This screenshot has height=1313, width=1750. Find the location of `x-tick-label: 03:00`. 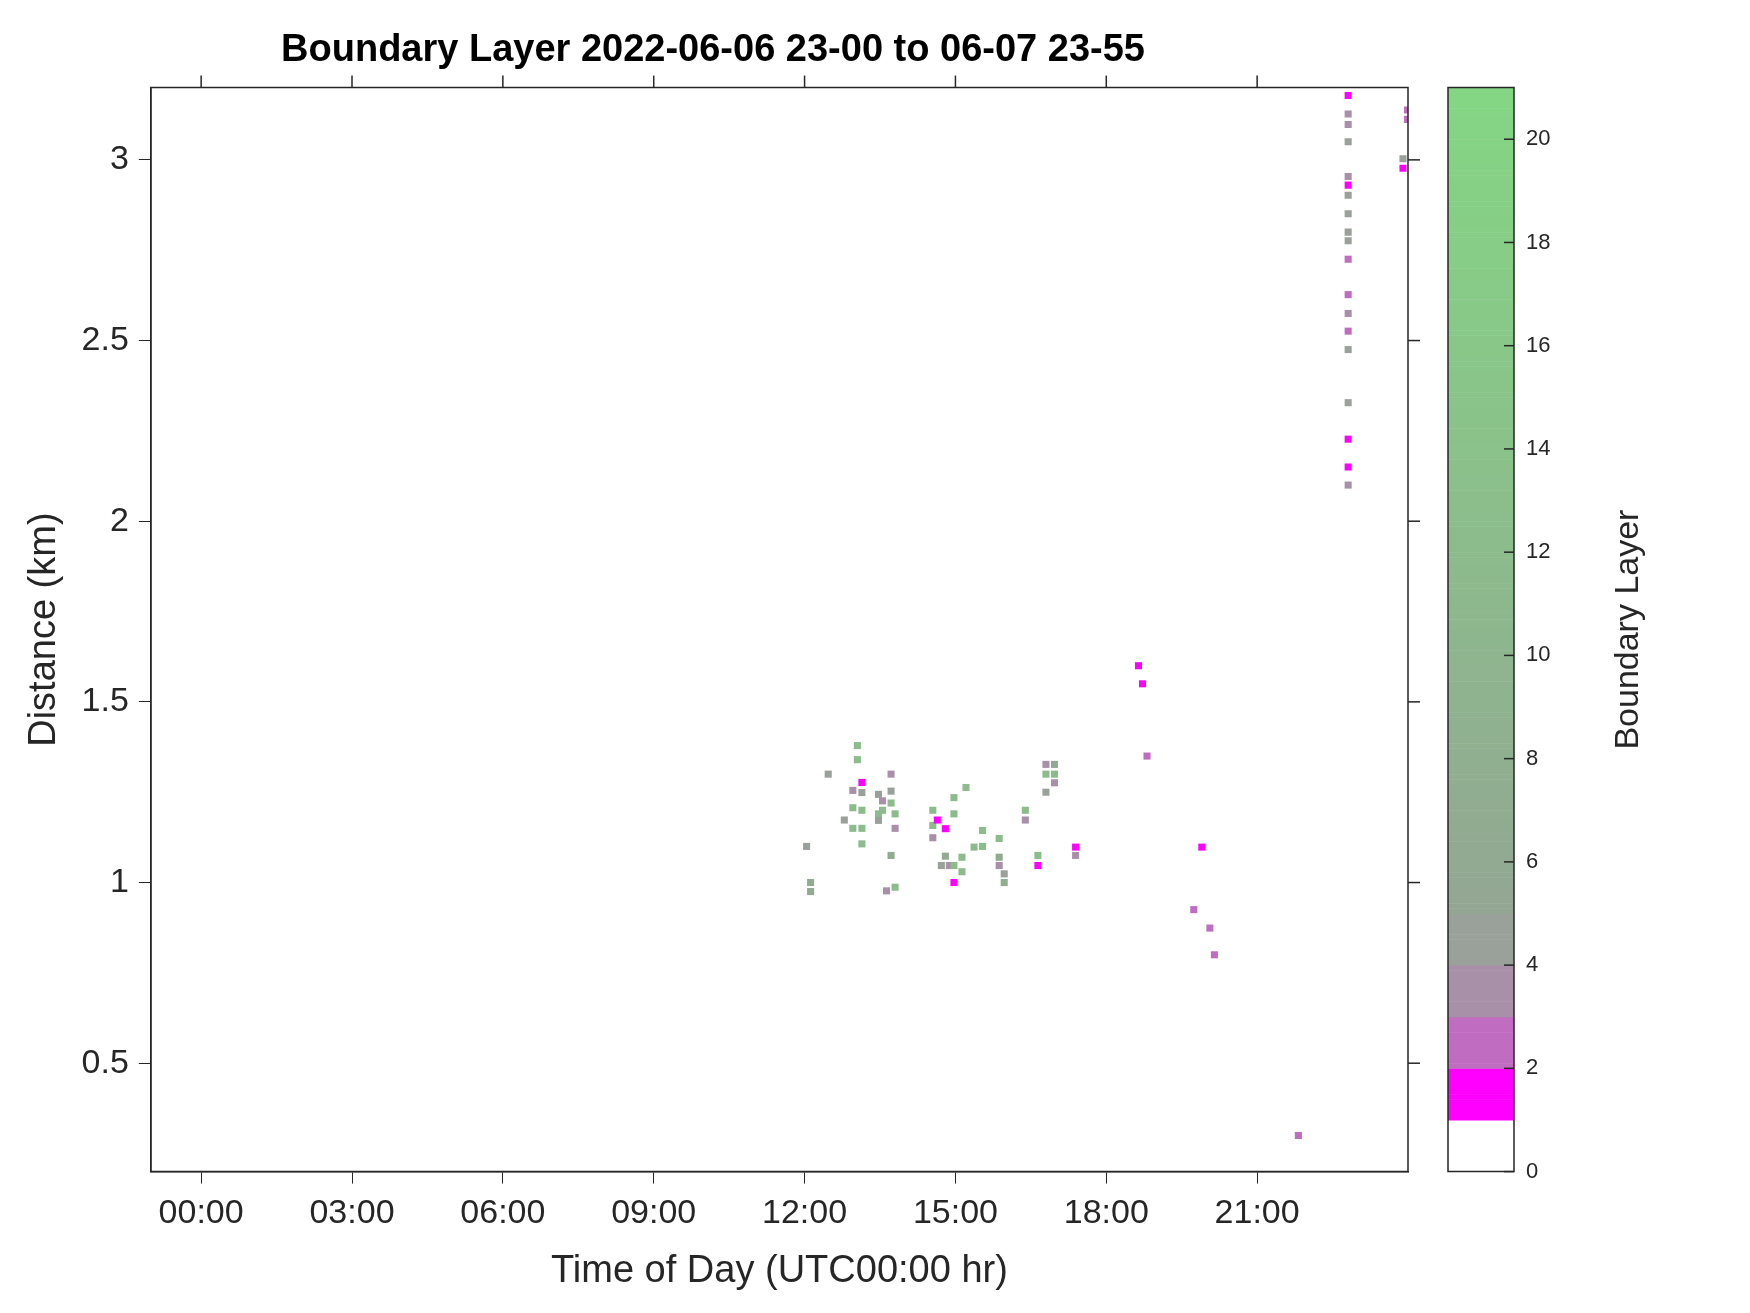

x-tick-label: 03:00 is located at coordinates (352, 1211).